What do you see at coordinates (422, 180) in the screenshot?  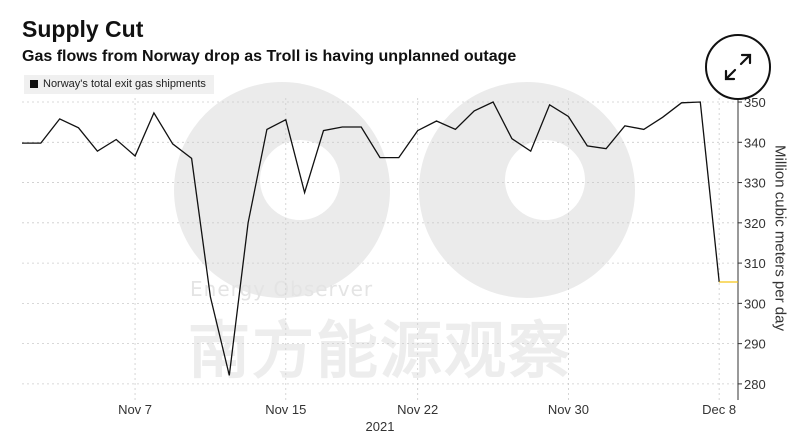 I see `watermark-logo-hole` at bounding box center [422, 180].